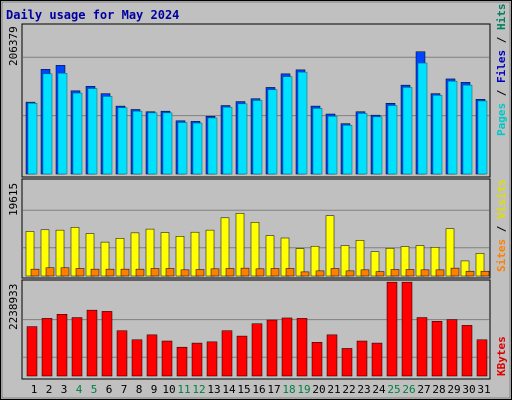 The height and width of the screenshot is (400, 512). Describe the element at coordinates (154, 389) in the screenshot. I see `x-label-day-9: 9` at that location.